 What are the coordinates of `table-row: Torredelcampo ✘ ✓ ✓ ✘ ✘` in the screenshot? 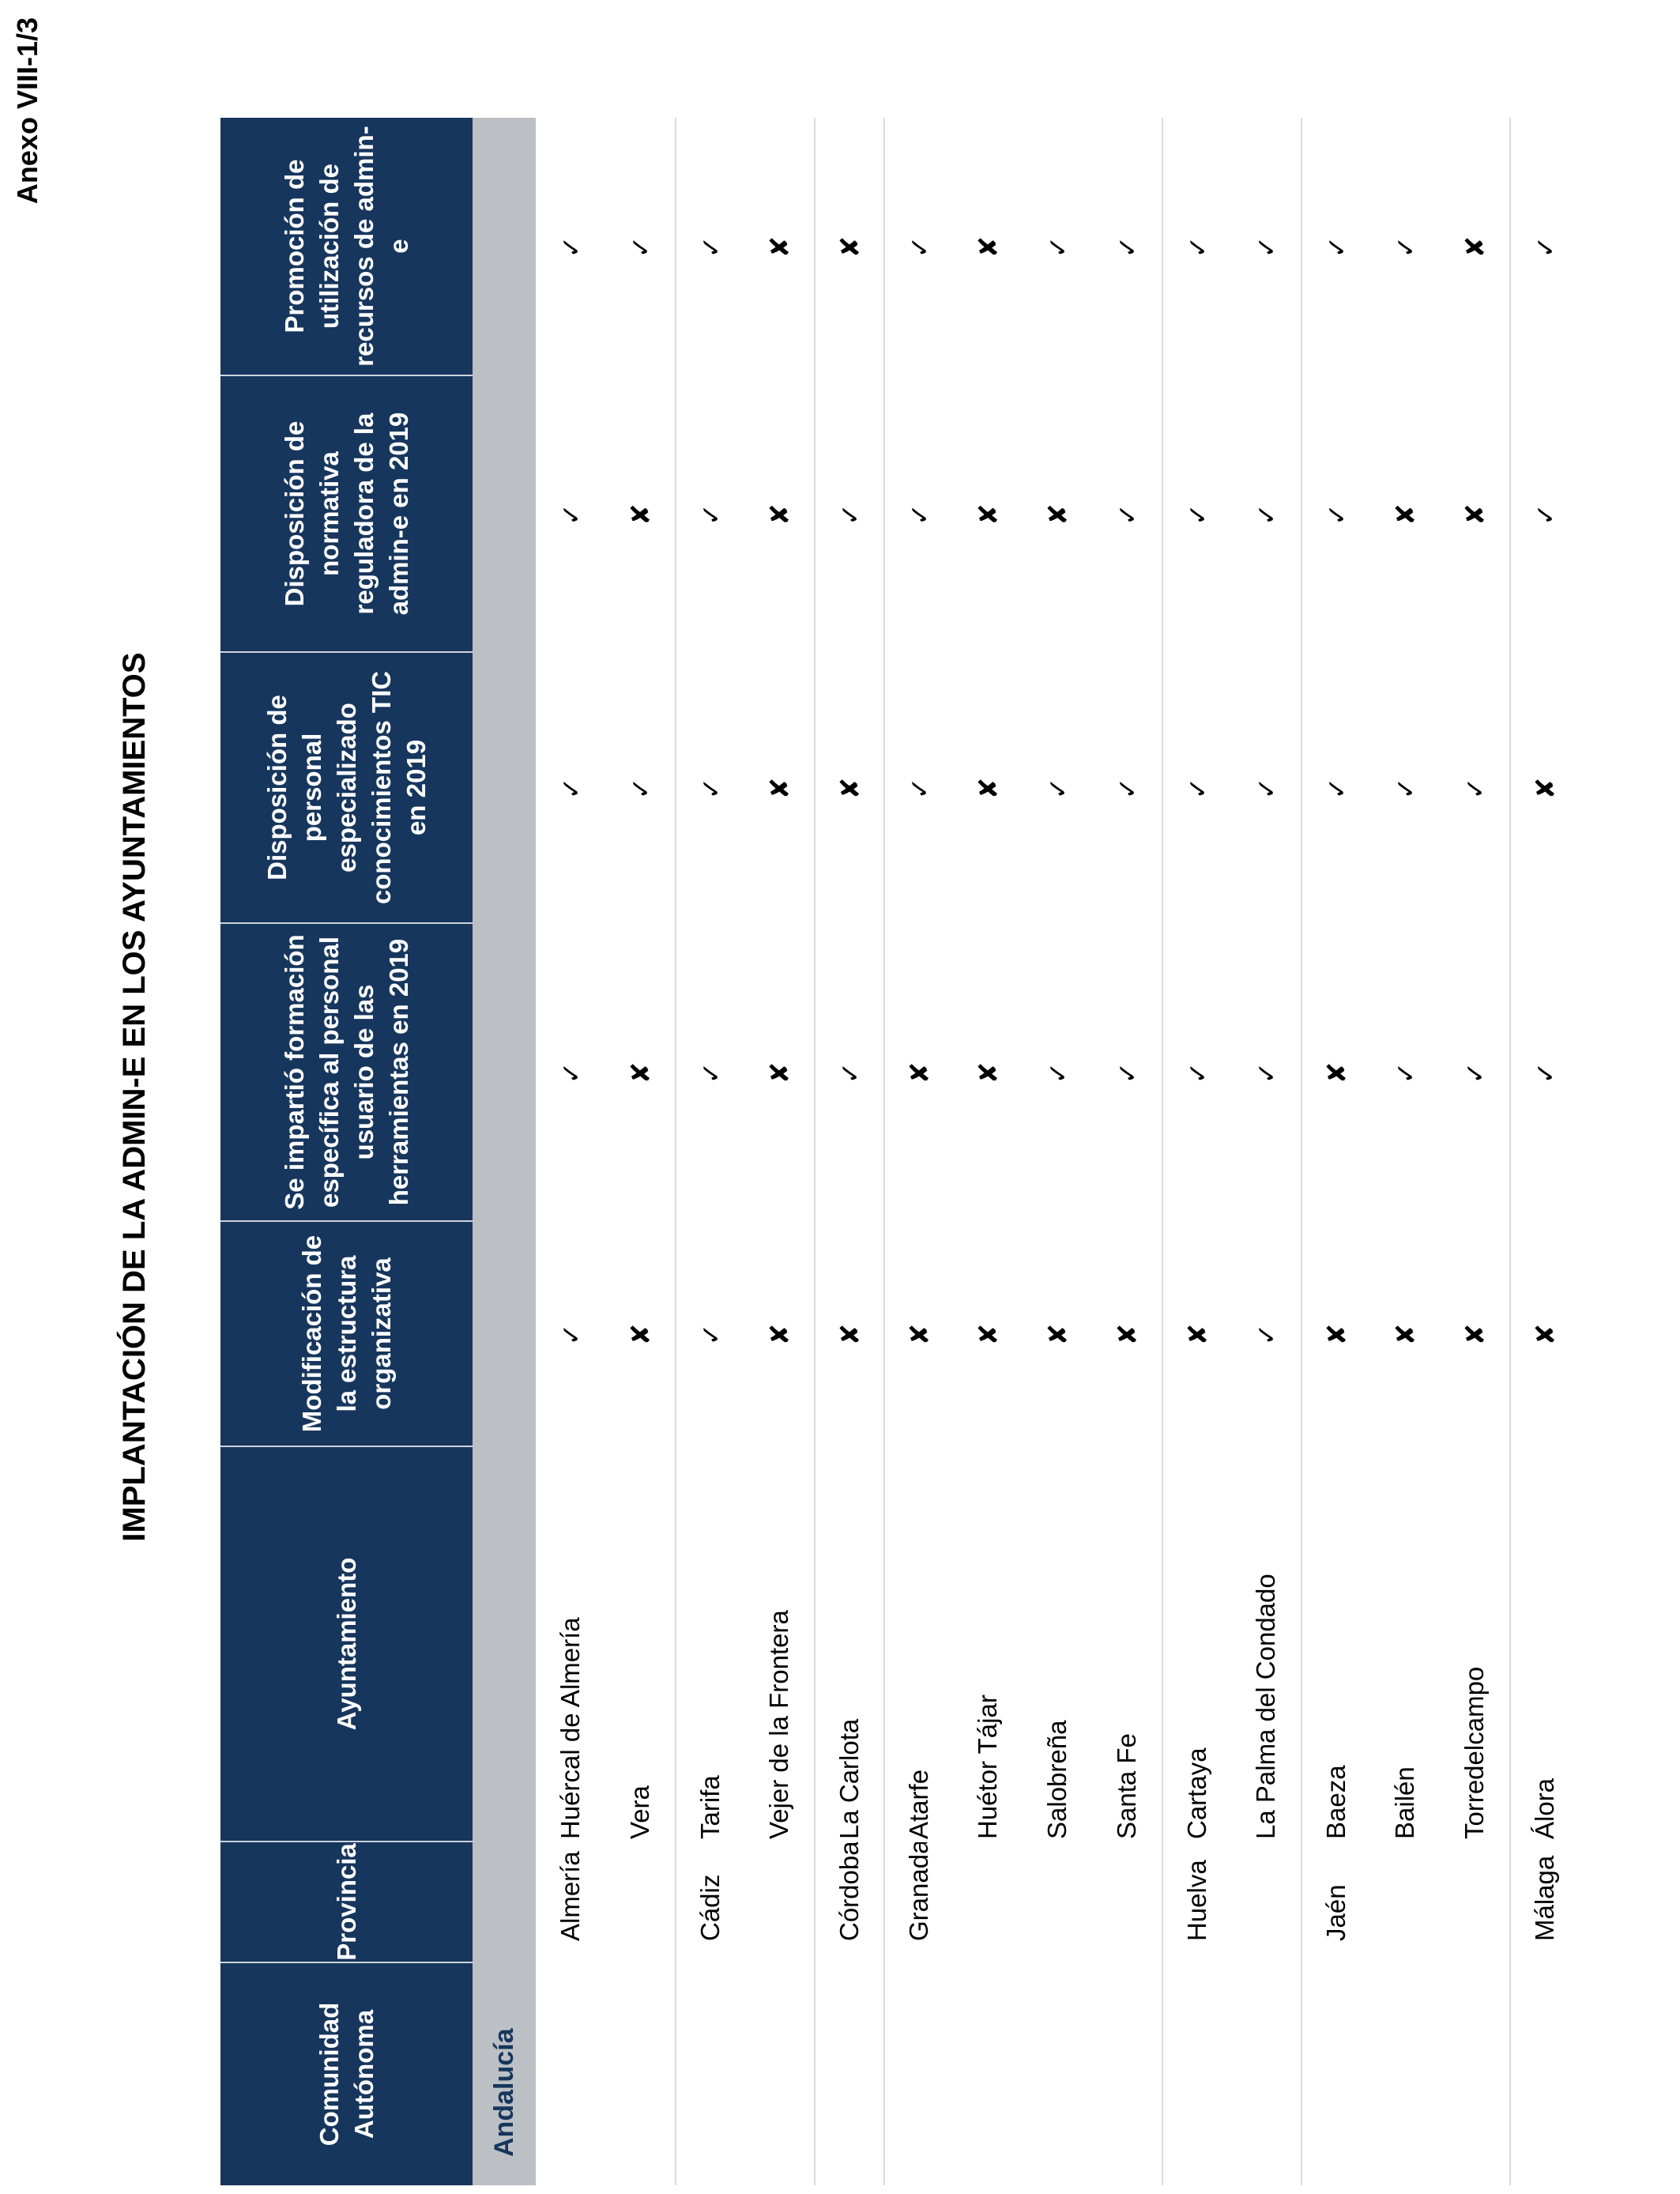 It's located at (1474, 1151).